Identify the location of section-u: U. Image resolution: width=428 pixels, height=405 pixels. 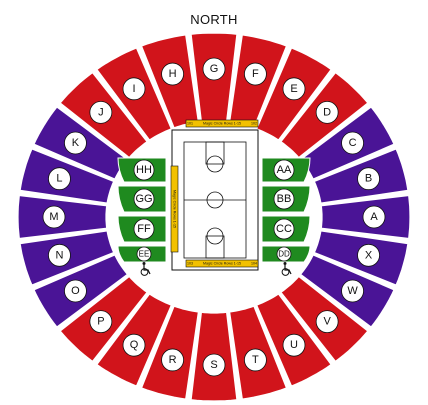
(293, 340).